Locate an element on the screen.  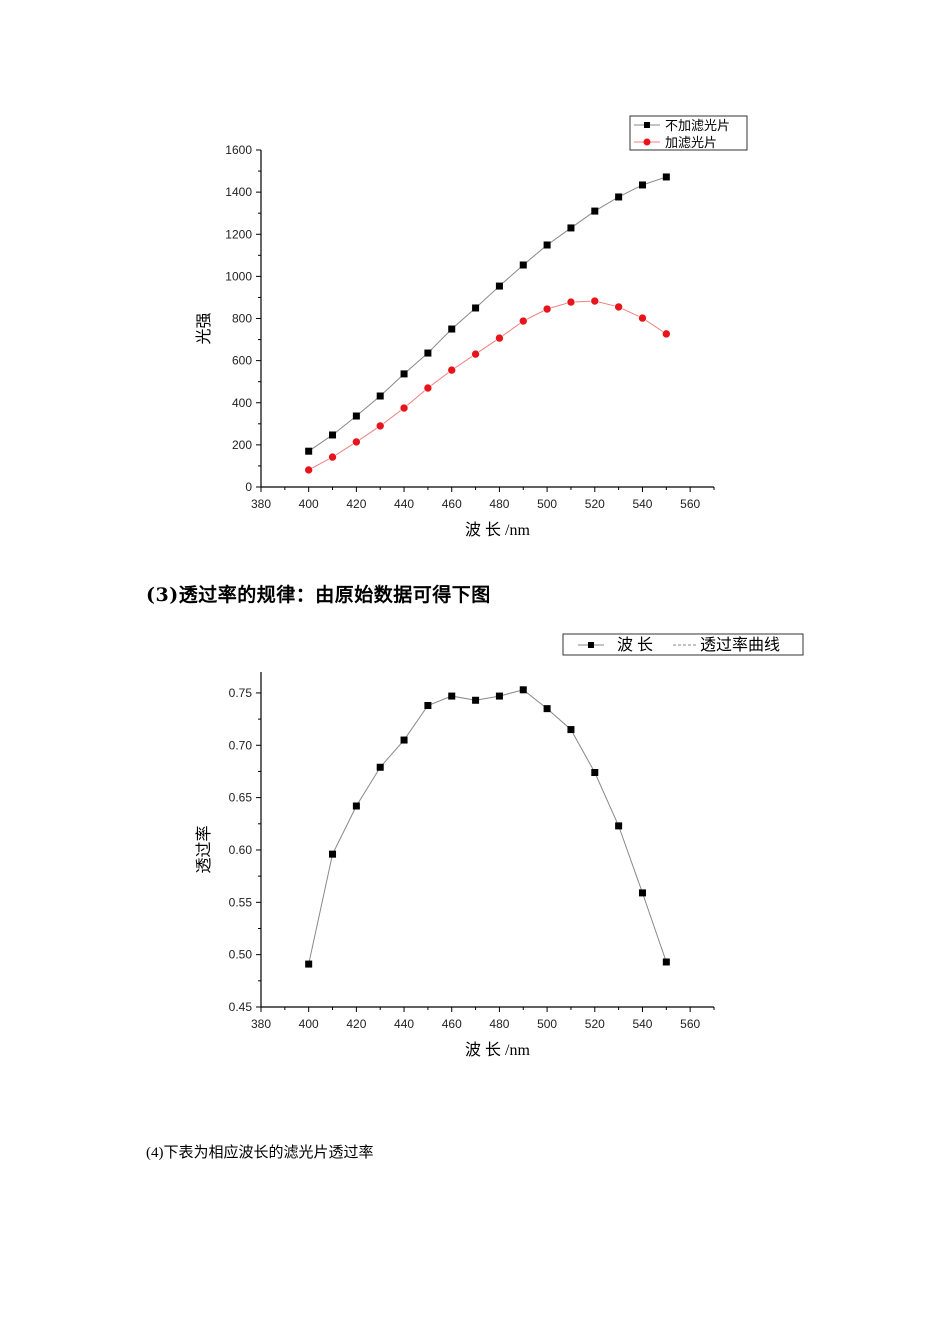
section-heading: (3)透过率的规律：由原始数据可得下图 is located at coordinates (318, 595).